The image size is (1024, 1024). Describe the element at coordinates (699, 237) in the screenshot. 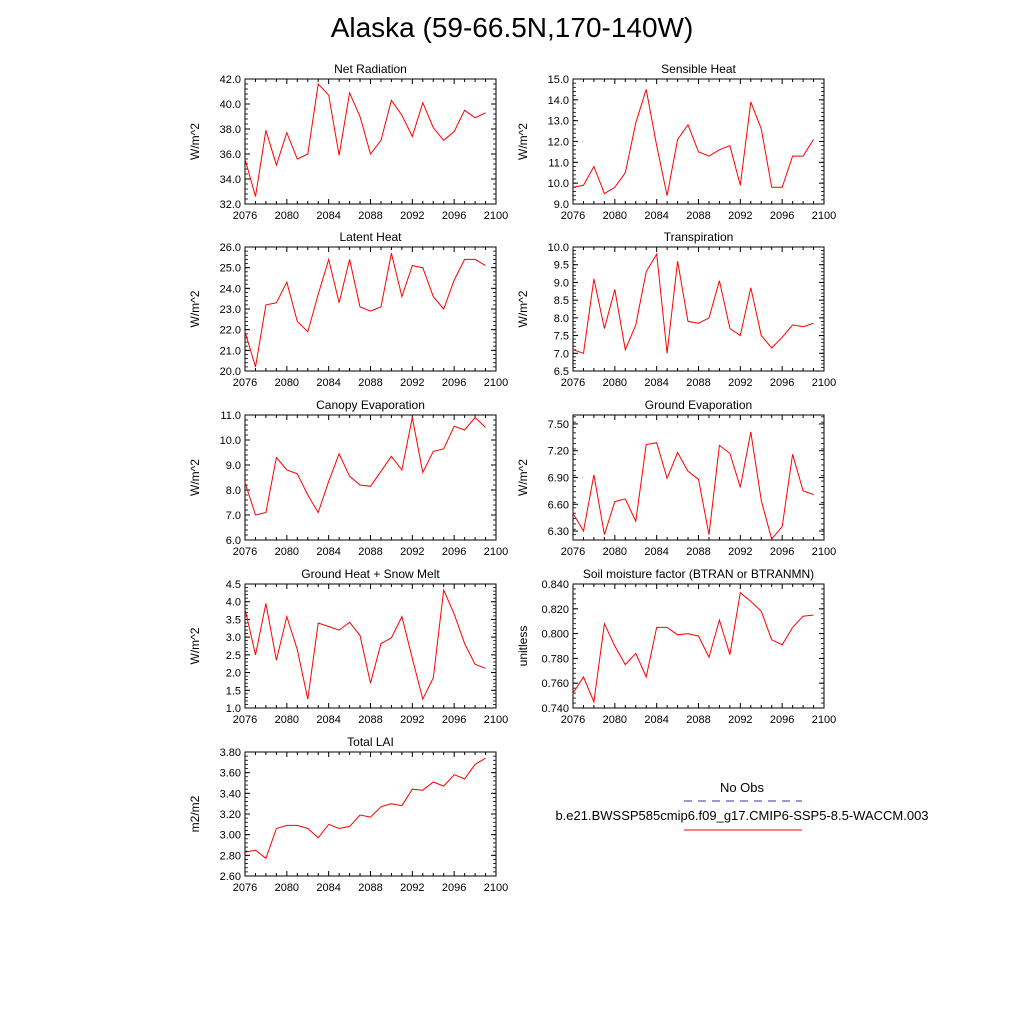

I see `panel-title: Transpiration` at that location.